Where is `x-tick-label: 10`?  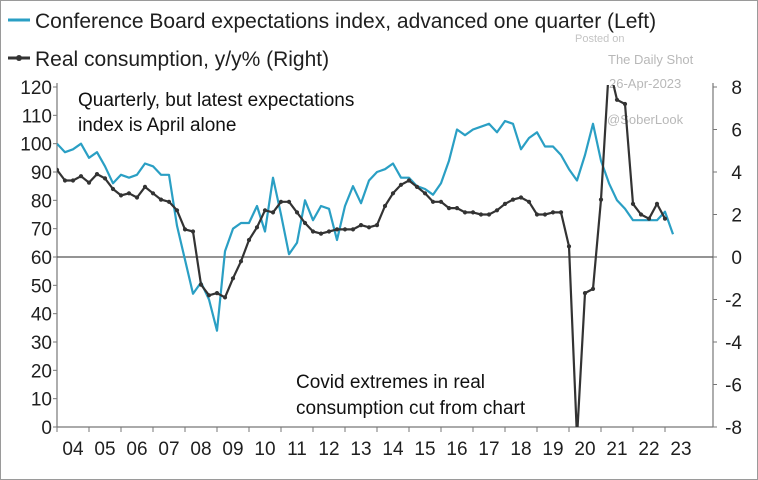 x-tick-label: 10 is located at coordinates (264, 449).